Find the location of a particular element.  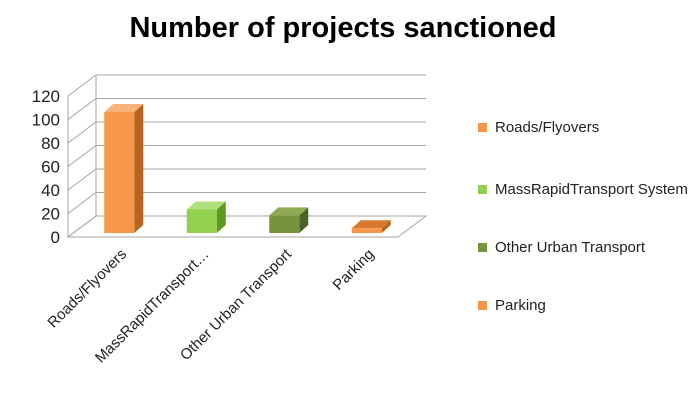

y-tick-label: 80 is located at coordinates (50, 143).